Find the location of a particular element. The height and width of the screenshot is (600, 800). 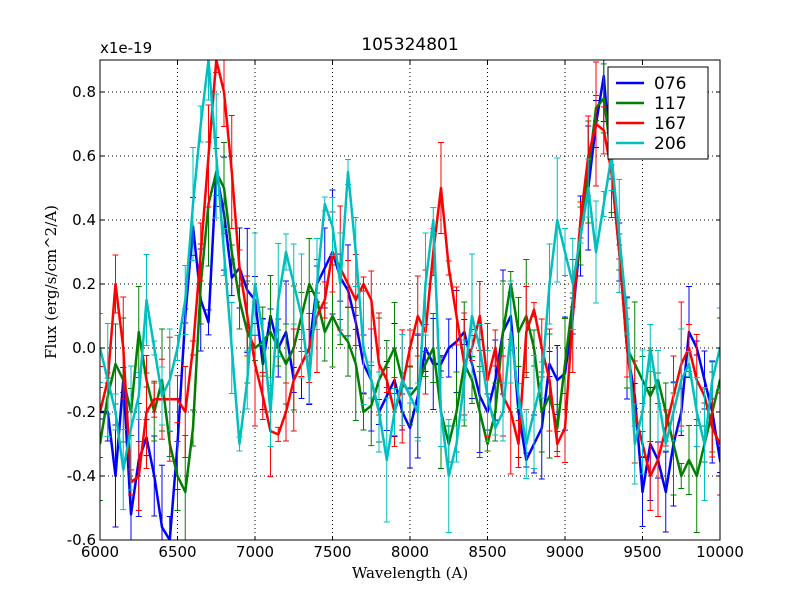

y-tick-label: 0.2 is located at coordinates (84, 284).